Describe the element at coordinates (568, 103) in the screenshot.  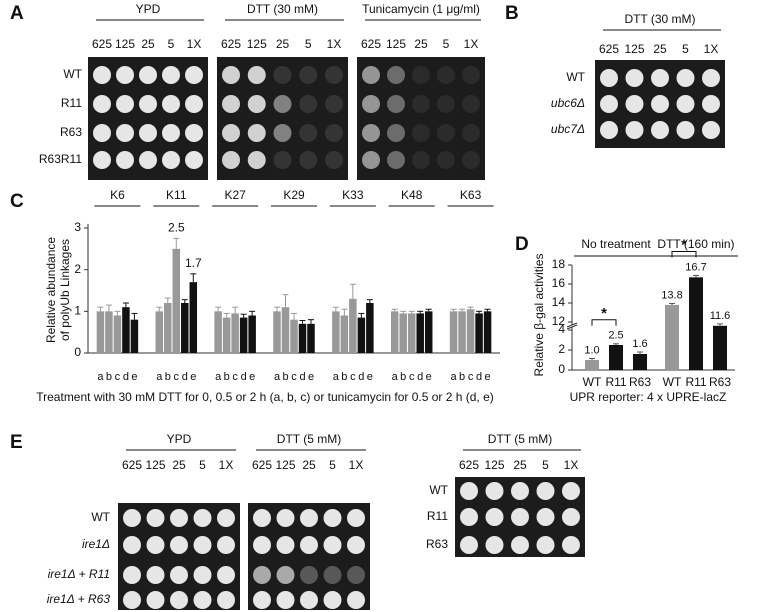
I see `label: ubc6Δ` at that location.